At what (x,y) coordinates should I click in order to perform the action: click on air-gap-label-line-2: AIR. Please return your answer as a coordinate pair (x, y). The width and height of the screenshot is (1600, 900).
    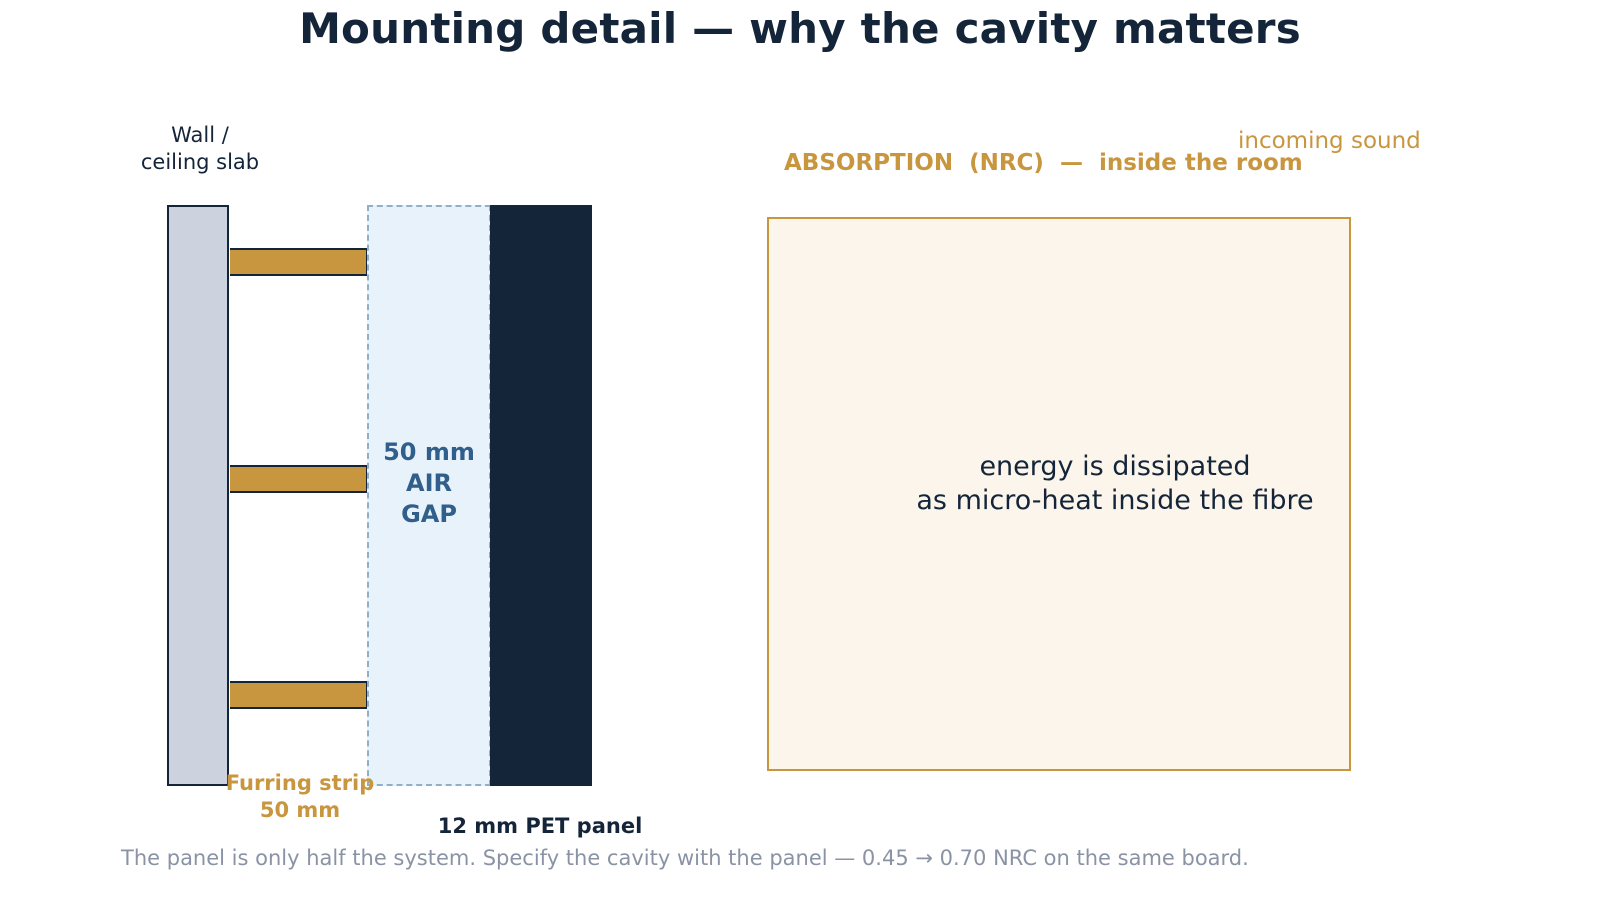
    Looking at the image, I should click on (429, 483).